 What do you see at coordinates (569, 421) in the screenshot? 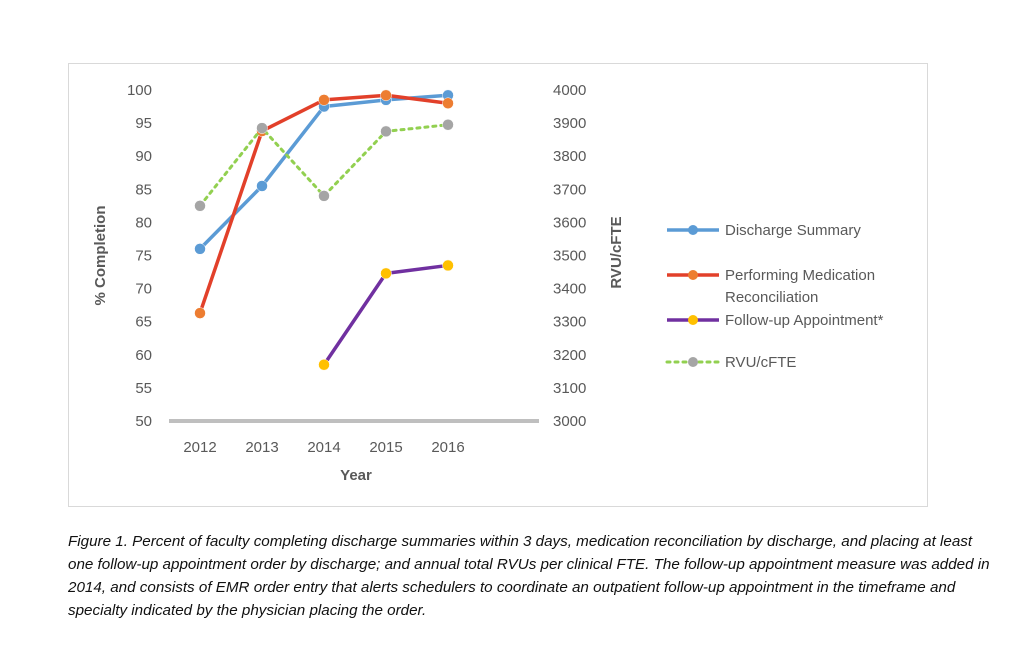
I see `y2-tick-label: 3000` at bounding box center [569, 421].